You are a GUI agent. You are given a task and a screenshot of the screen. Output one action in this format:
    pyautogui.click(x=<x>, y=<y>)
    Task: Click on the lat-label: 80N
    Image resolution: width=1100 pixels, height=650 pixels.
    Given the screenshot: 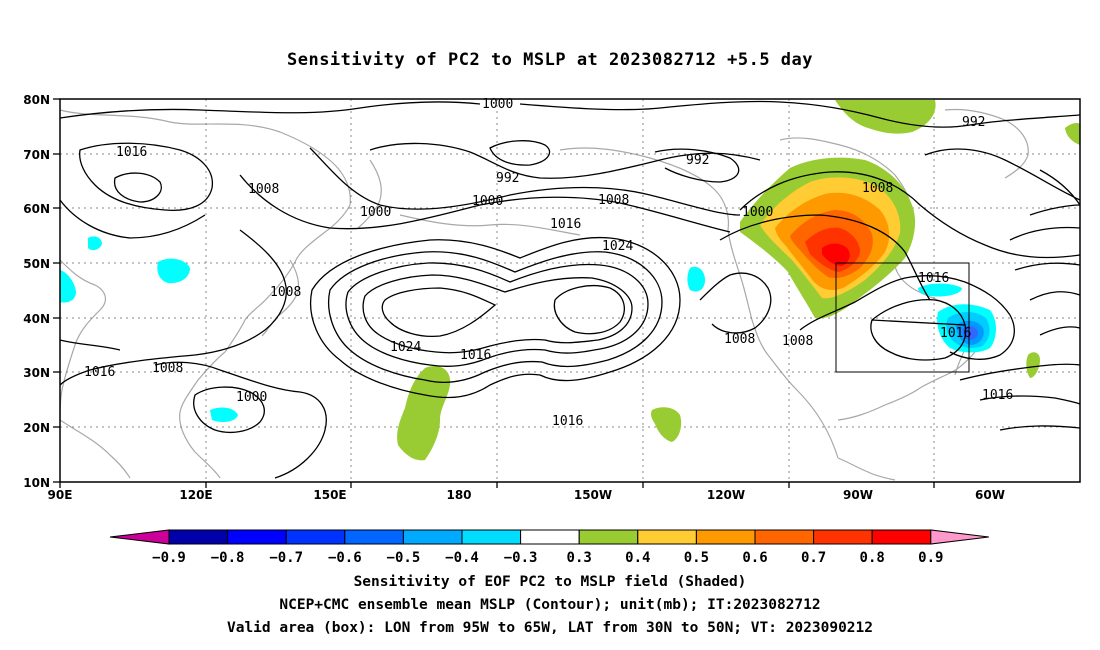 What is the action you would take?
    pyautogui.click(x=36, y=100)
    